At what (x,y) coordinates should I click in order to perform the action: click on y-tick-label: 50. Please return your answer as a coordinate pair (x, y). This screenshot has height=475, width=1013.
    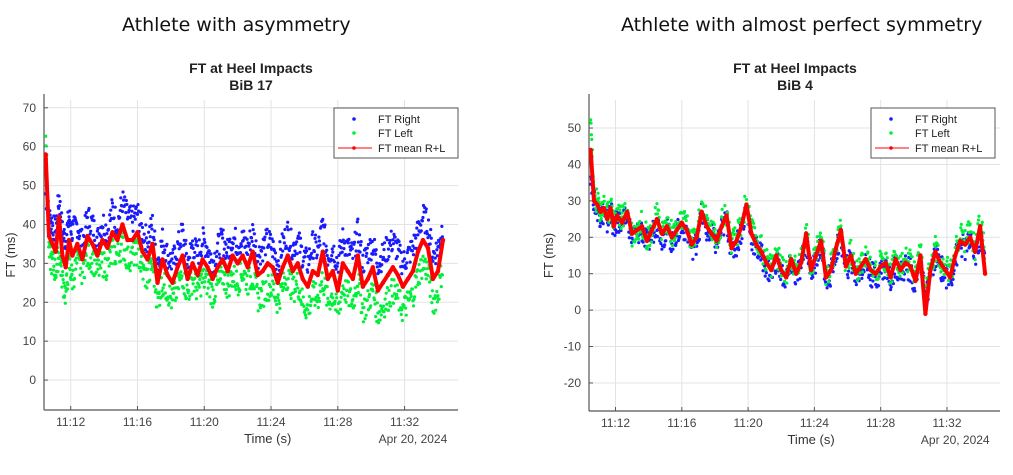
    Looking at the image, I should click on (575, 128).